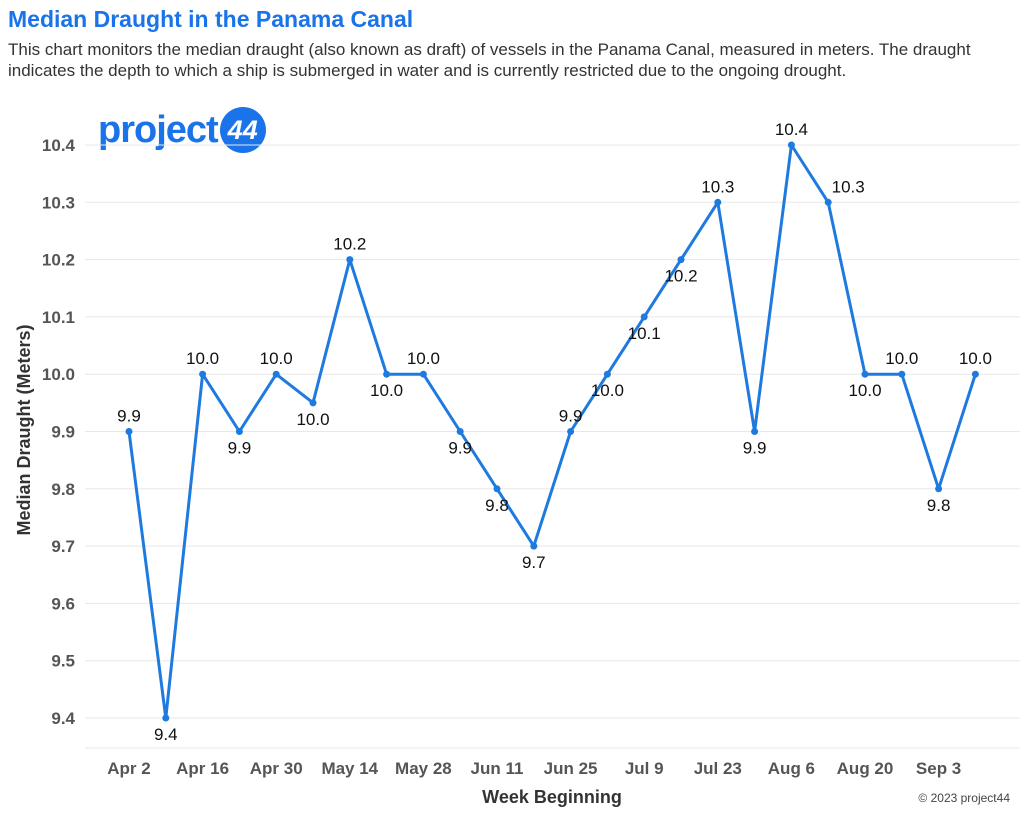 The height and width of the screenshot is (819, 1024). I want to click on x-axis-title: Week Beginning, so click(552, 797).